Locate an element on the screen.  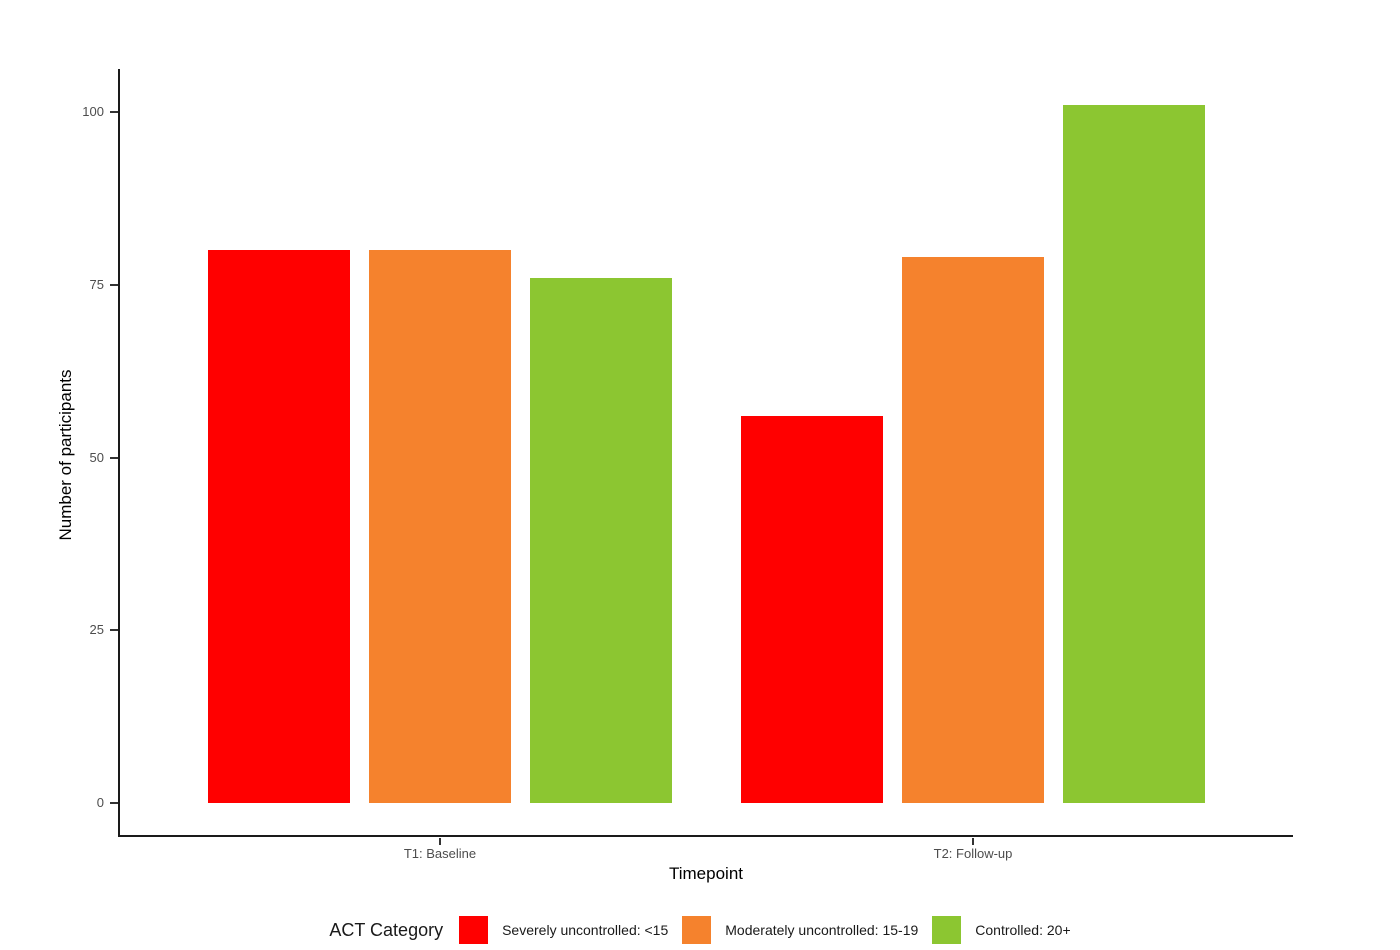
legend-title: ACT Category is located at coordinates (386, 929).